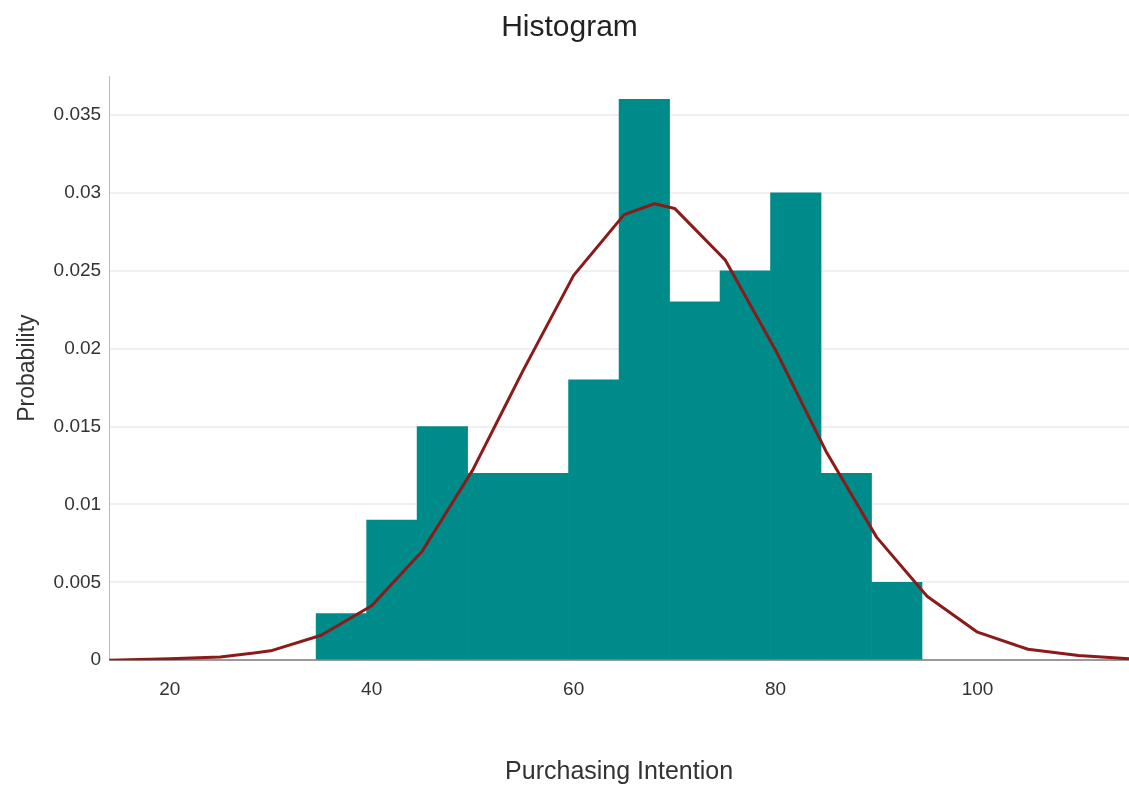  I want to click on x-tick-label: 100, so click(977, 688).